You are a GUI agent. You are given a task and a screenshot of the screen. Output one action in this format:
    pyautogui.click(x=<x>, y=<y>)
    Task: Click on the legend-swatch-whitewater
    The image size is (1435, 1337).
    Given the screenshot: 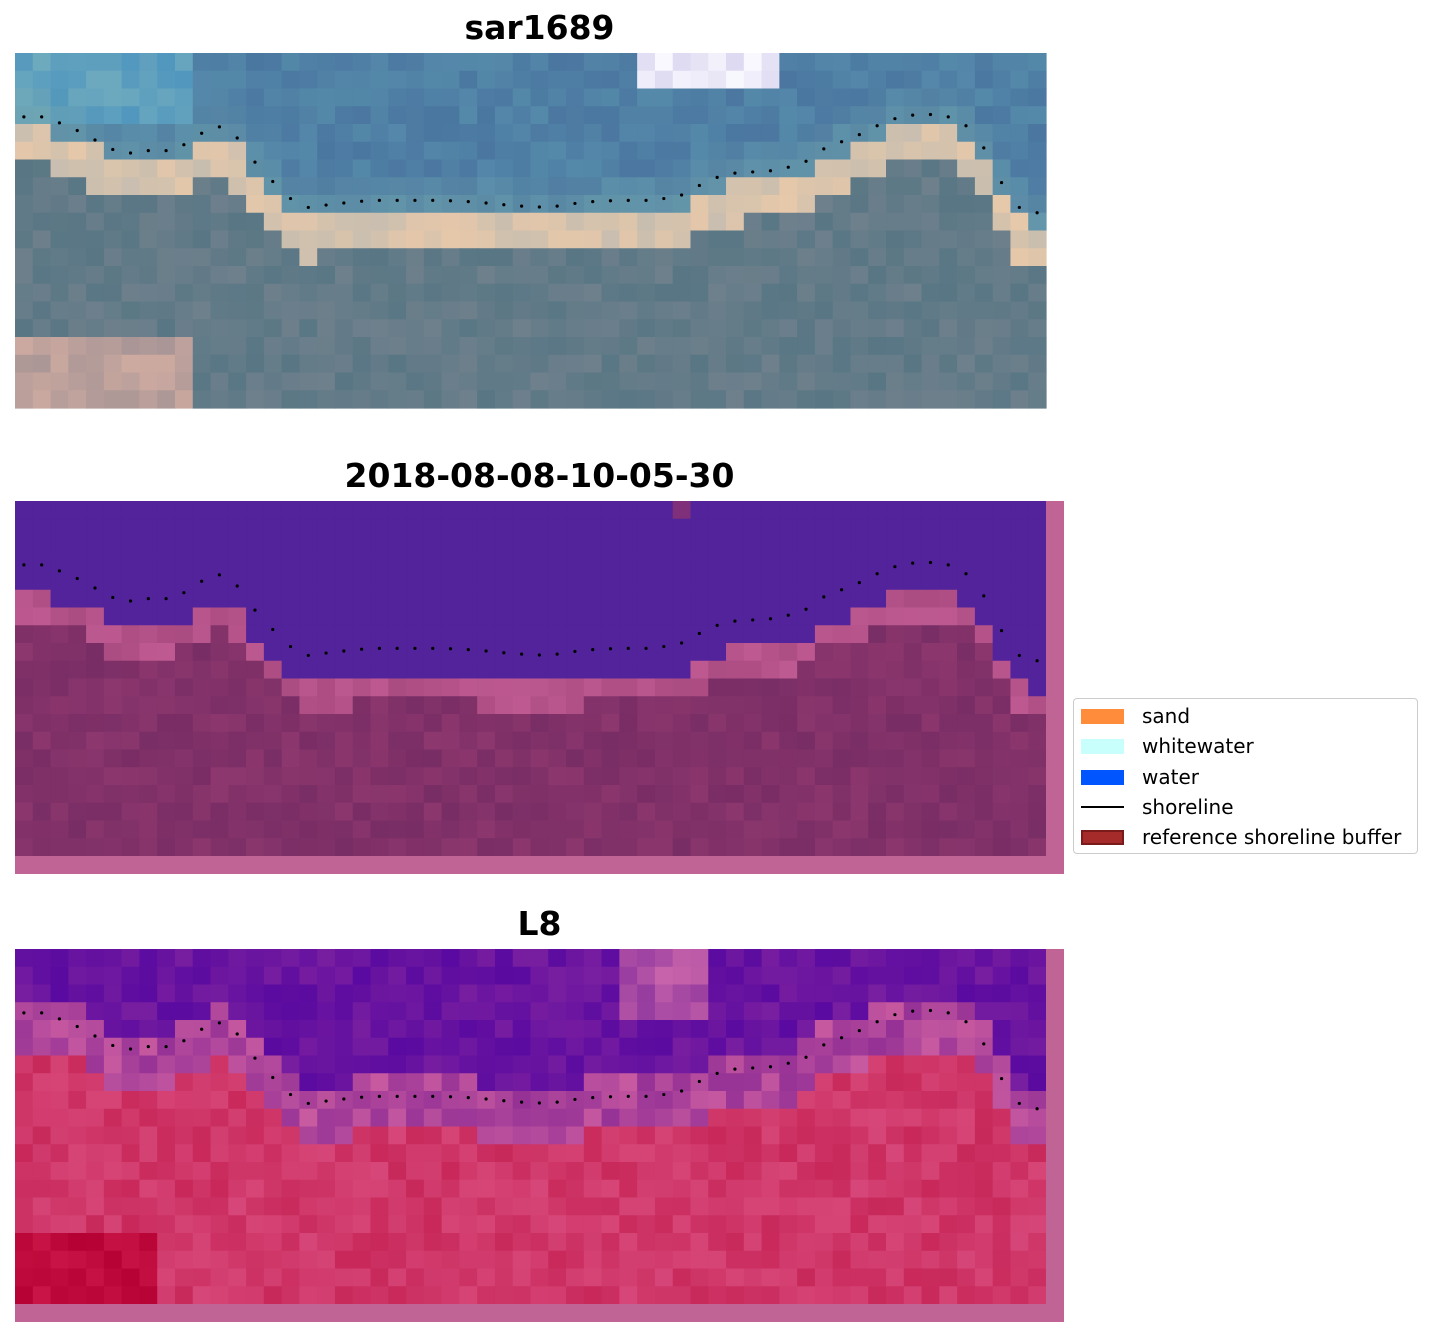 What is the action you would take?
    pyautogui.click(x=1102, y=746)
    